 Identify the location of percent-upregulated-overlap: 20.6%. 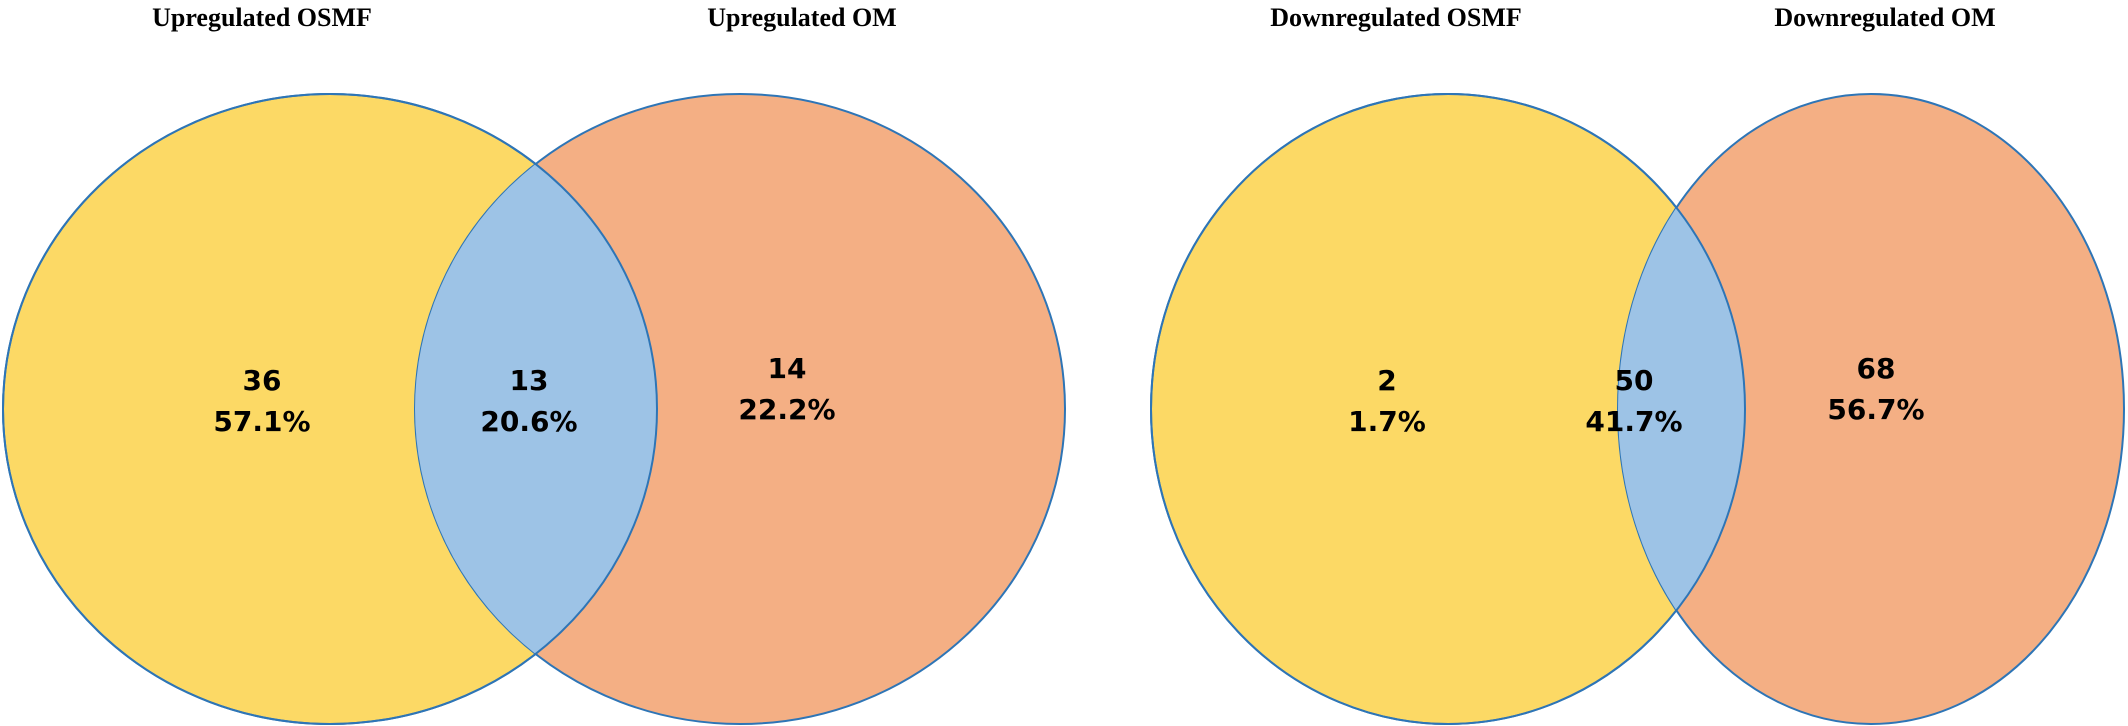
(528, 421).